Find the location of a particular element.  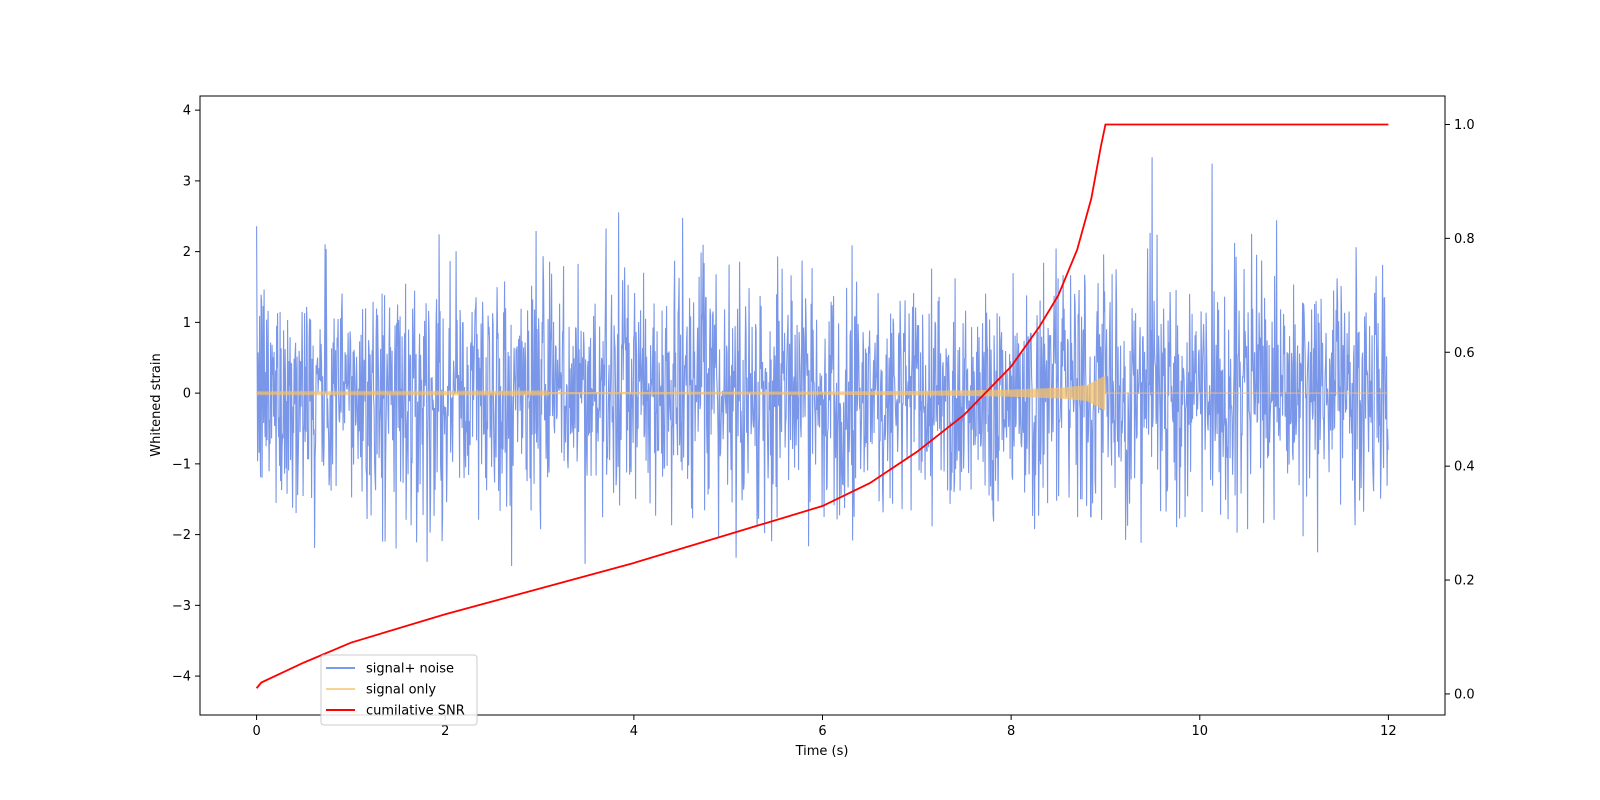

x-axis: 0 2 4 6 8 10 12 is located at coordinates (824, 727).